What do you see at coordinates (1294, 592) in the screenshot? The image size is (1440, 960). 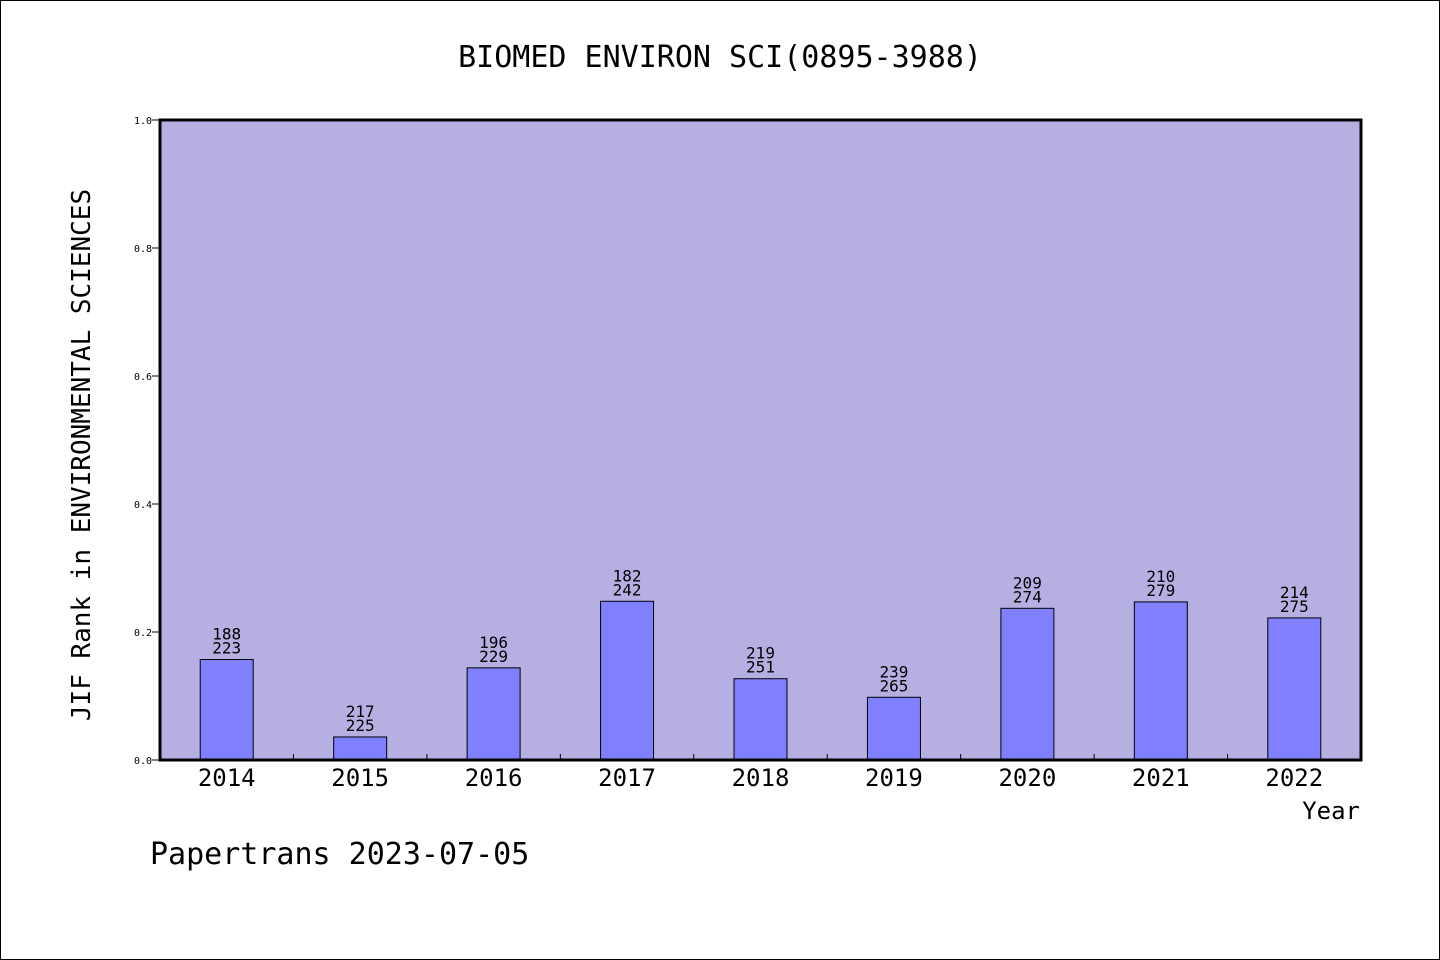 I see `bar-rank-label: 214` at bounding box center [1294, 592].